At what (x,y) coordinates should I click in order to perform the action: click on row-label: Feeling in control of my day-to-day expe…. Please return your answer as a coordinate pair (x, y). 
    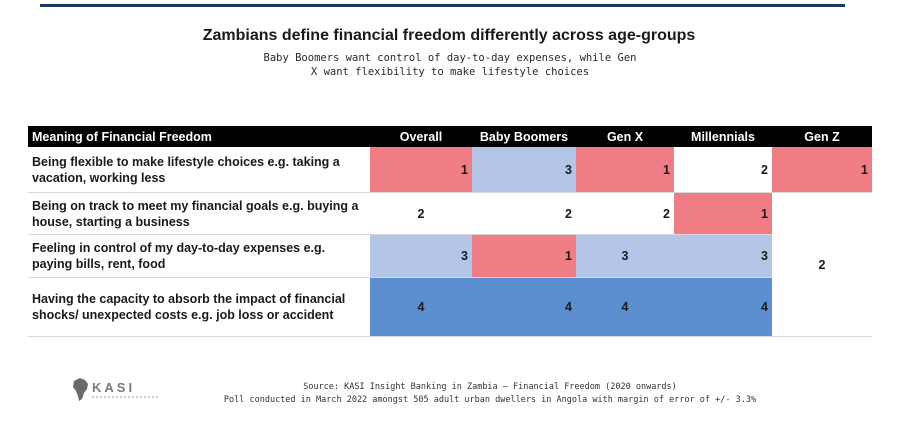
    Looking at the image, I should click on (199, 256).